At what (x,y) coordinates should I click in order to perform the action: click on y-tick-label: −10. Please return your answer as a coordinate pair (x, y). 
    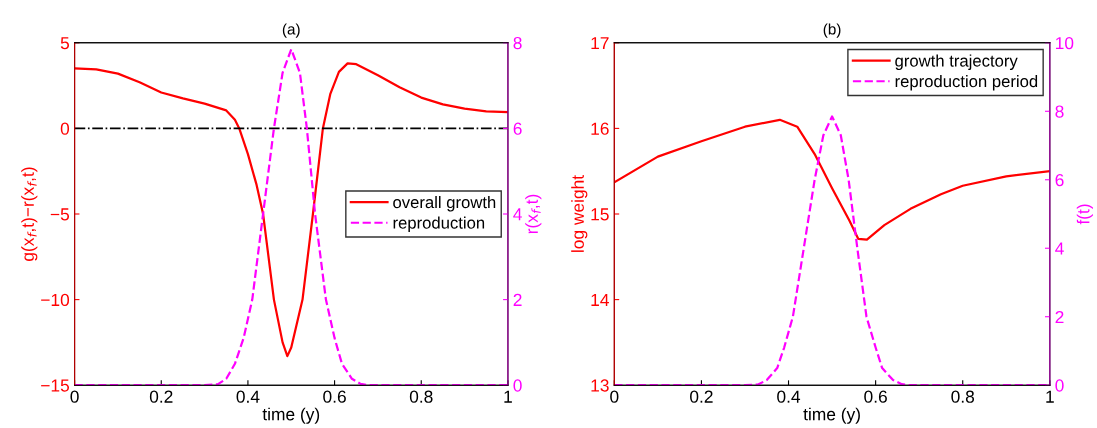
    Looking at the image, I should click on (55, 300).